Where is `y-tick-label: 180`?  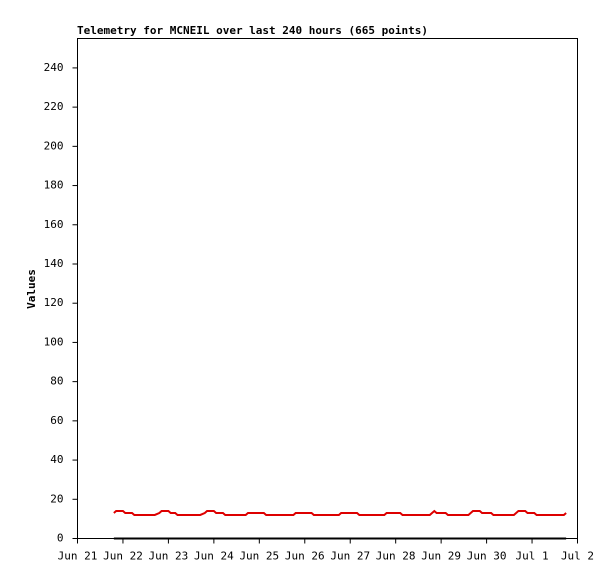
y-tick-label: 180 is located at coordinates (54, 185).